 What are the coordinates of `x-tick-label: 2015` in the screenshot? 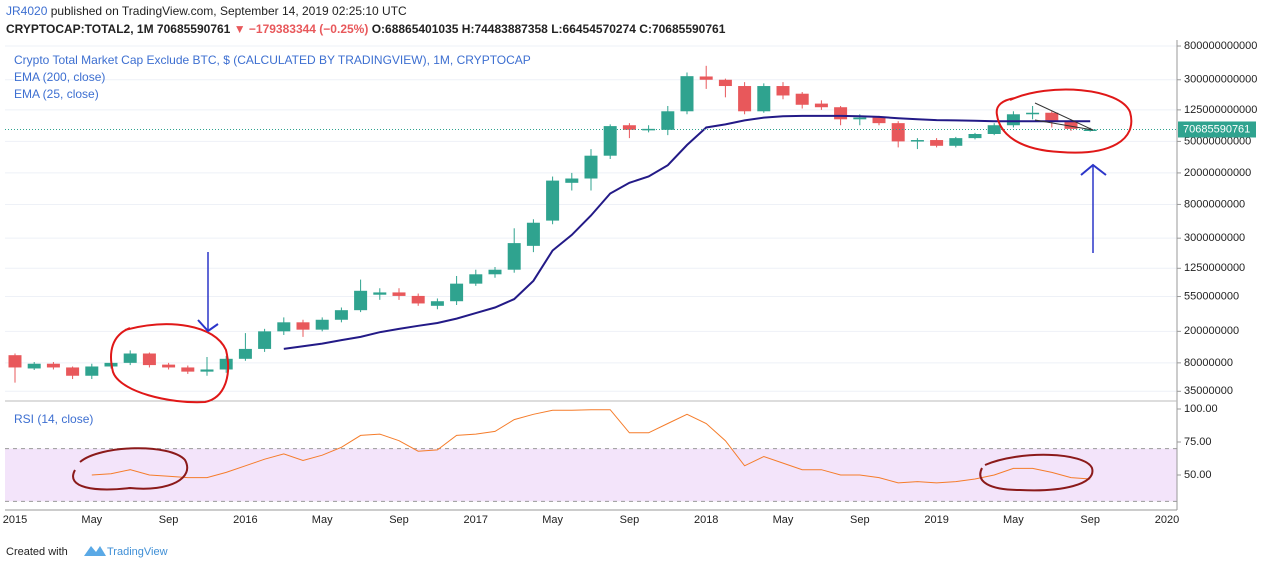 It's located at (15, 520).